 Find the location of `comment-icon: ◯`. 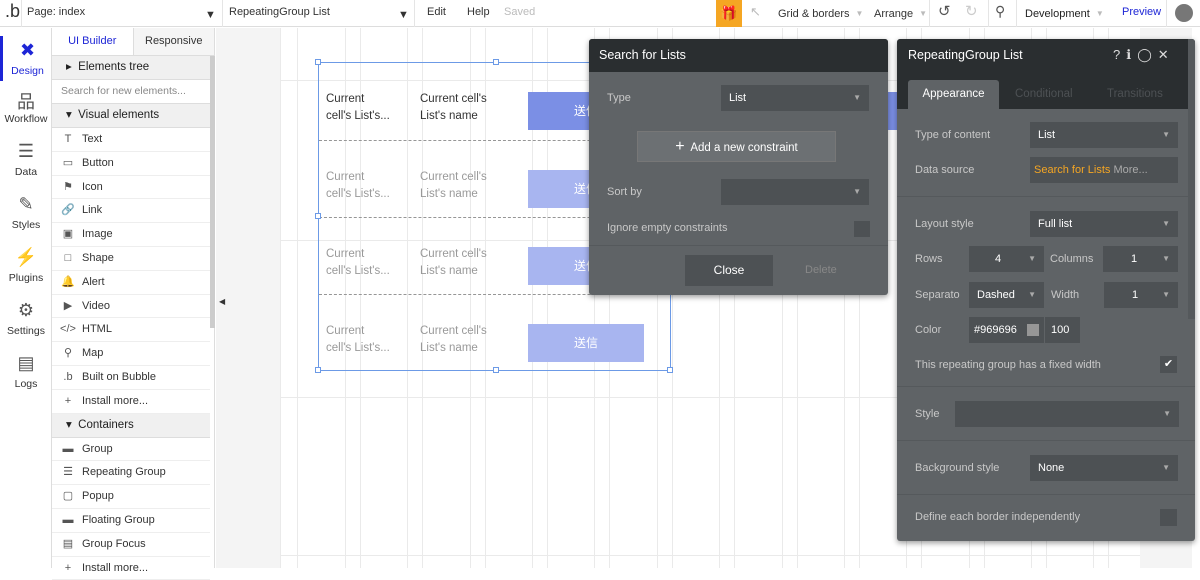

comment-icon: ◯ is located at coordinates (1147, 54).